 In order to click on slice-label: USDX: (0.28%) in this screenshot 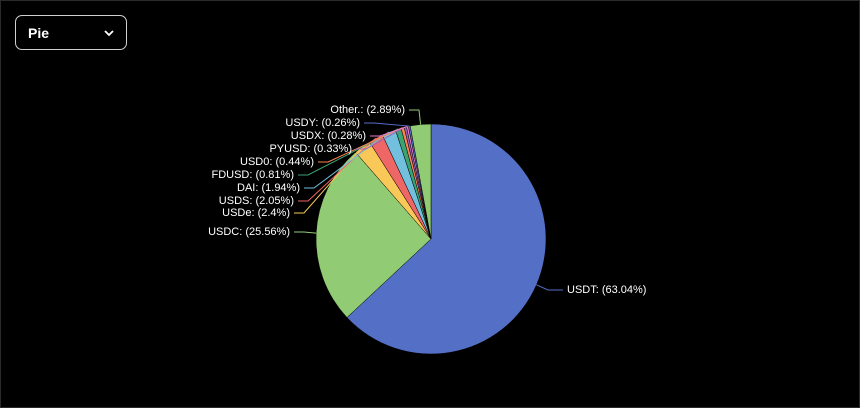, I will do `click(328, 136)`.